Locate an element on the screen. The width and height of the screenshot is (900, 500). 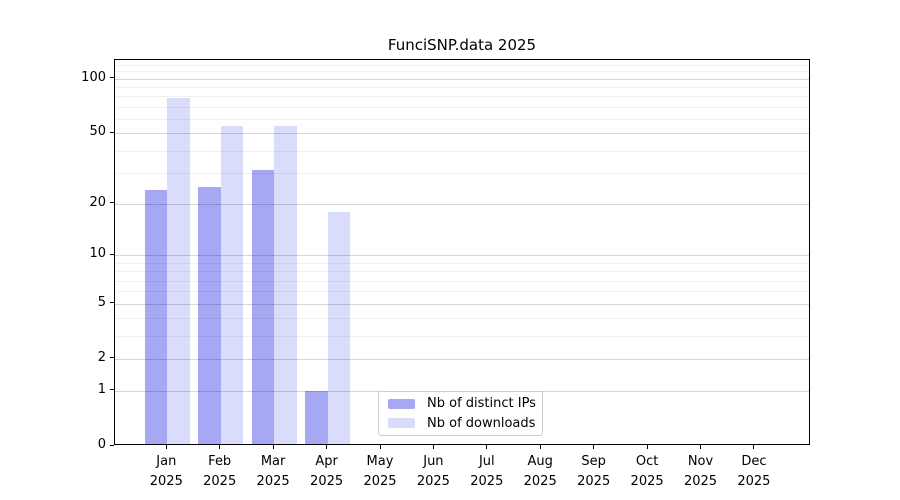
y-tick-label: 1 is located at coordinates (101, 389).